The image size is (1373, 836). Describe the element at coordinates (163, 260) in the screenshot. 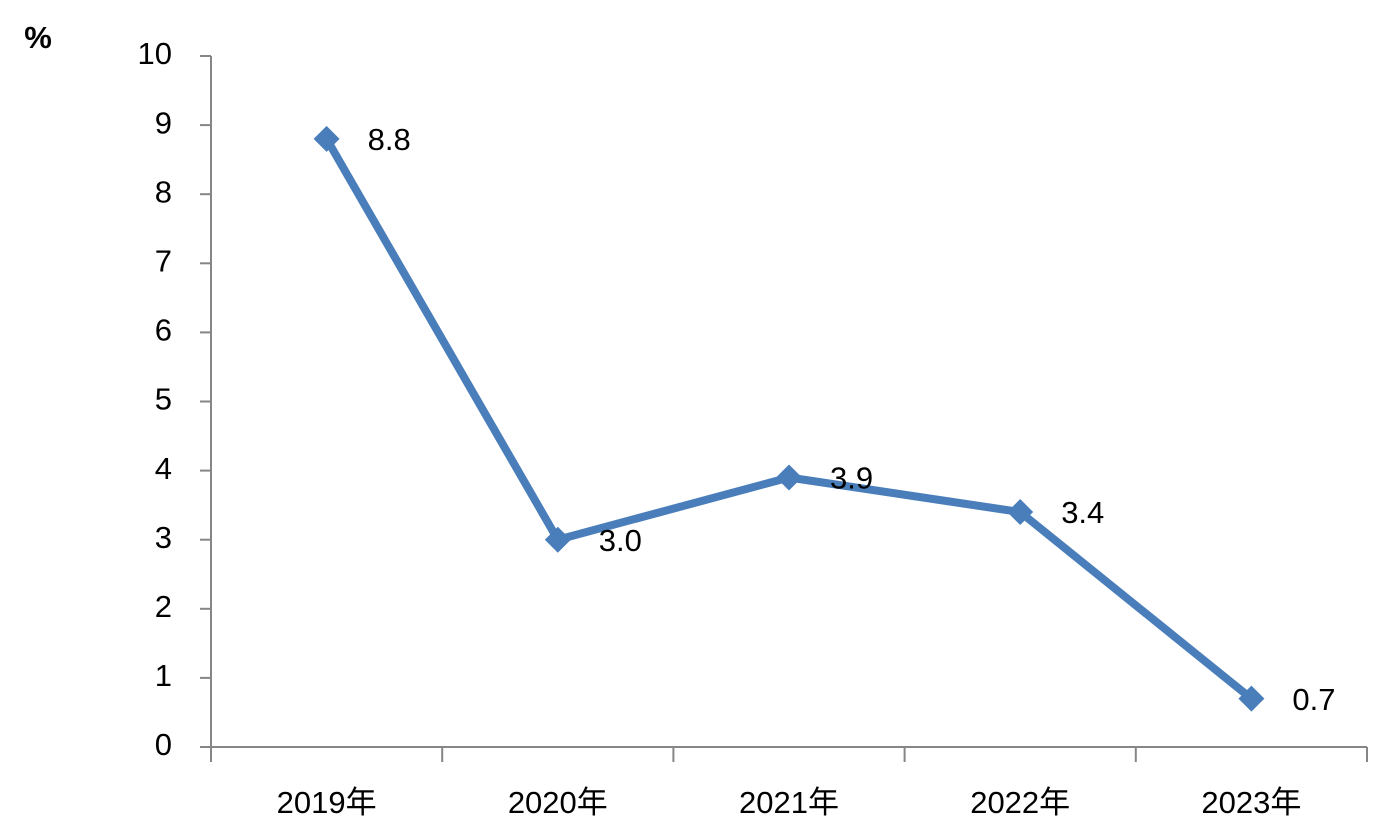

I see `y-tick-label: 7` at that location.